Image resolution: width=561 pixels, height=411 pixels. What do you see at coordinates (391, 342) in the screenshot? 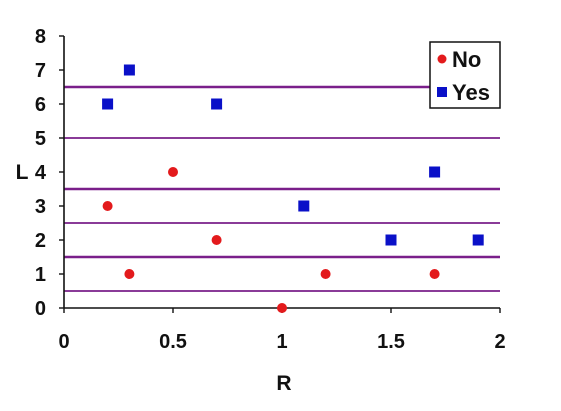
I see `x-tick-label-3: 1.5` at bounding box center [391, 342].